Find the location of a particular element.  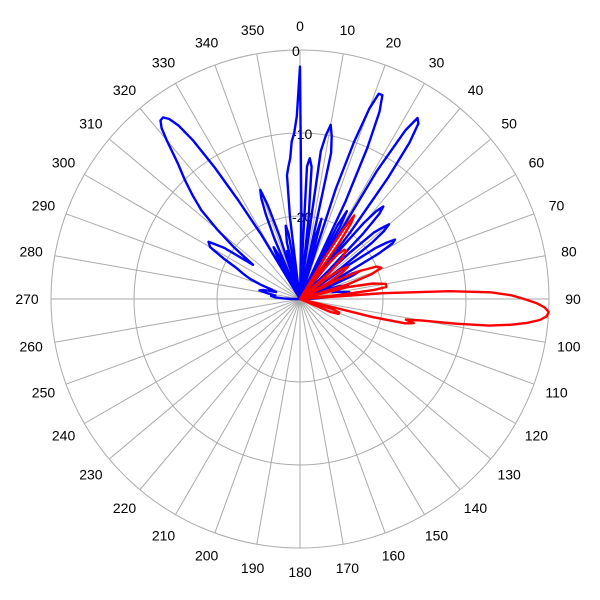

angle-label-250: 250 is located at coordinates (44, 392).